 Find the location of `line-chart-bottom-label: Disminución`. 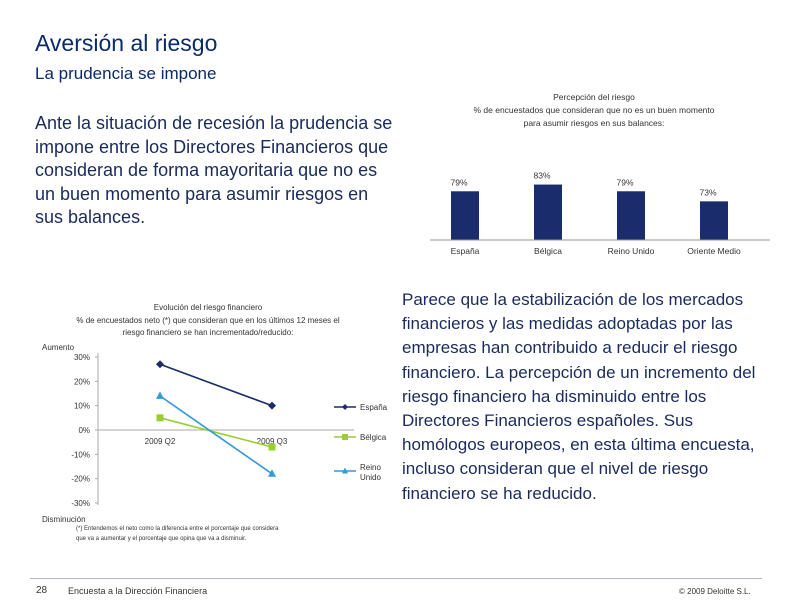

line-chart-bottom-label: Disminución is located at coordinates (64, 519).